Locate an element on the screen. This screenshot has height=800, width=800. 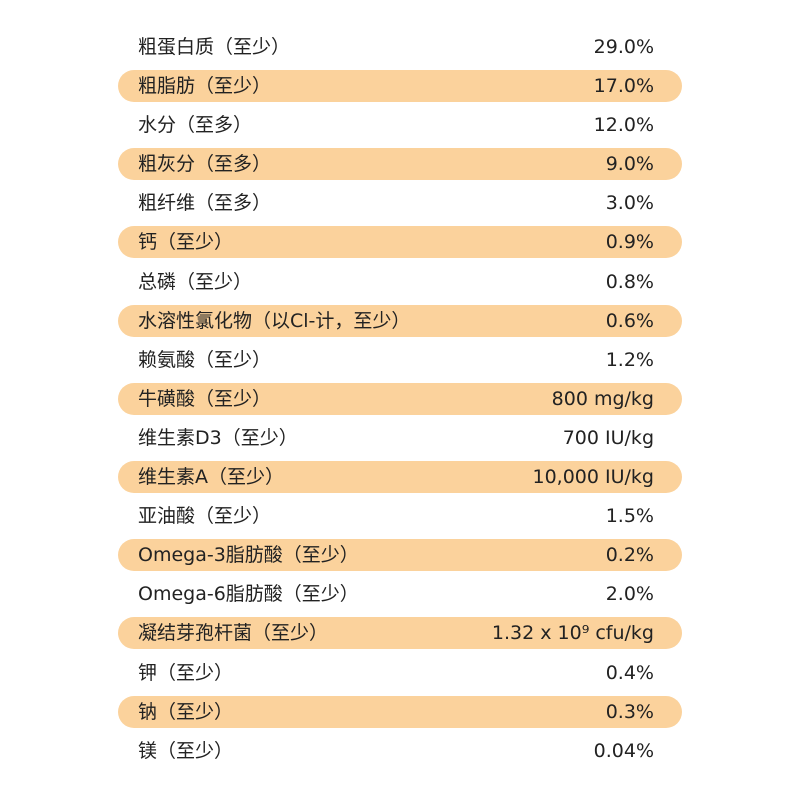
nutrient-value: 3.0% is located at coordinates (629, 203).